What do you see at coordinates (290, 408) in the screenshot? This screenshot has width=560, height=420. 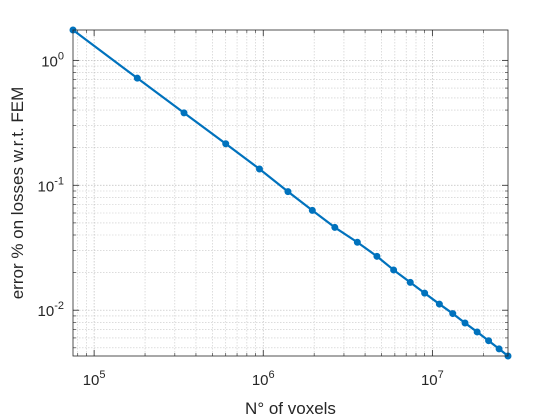 I see `x-axis-label: N° of voxels` at bounding box center [290, 408].